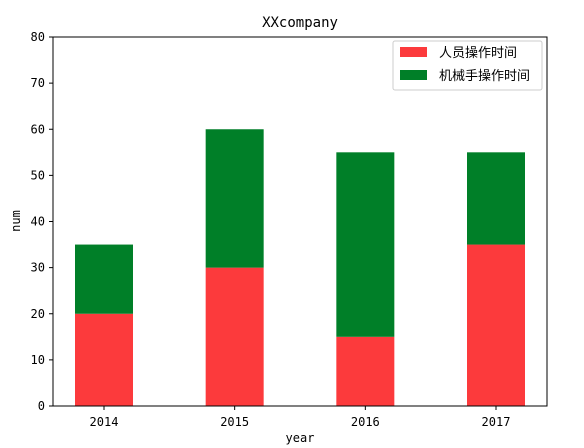  Describe the element at coordinates (300, 417) in the screenshot. I see `x-axis-ticks: 2014 2015 2016 2017` at that location.